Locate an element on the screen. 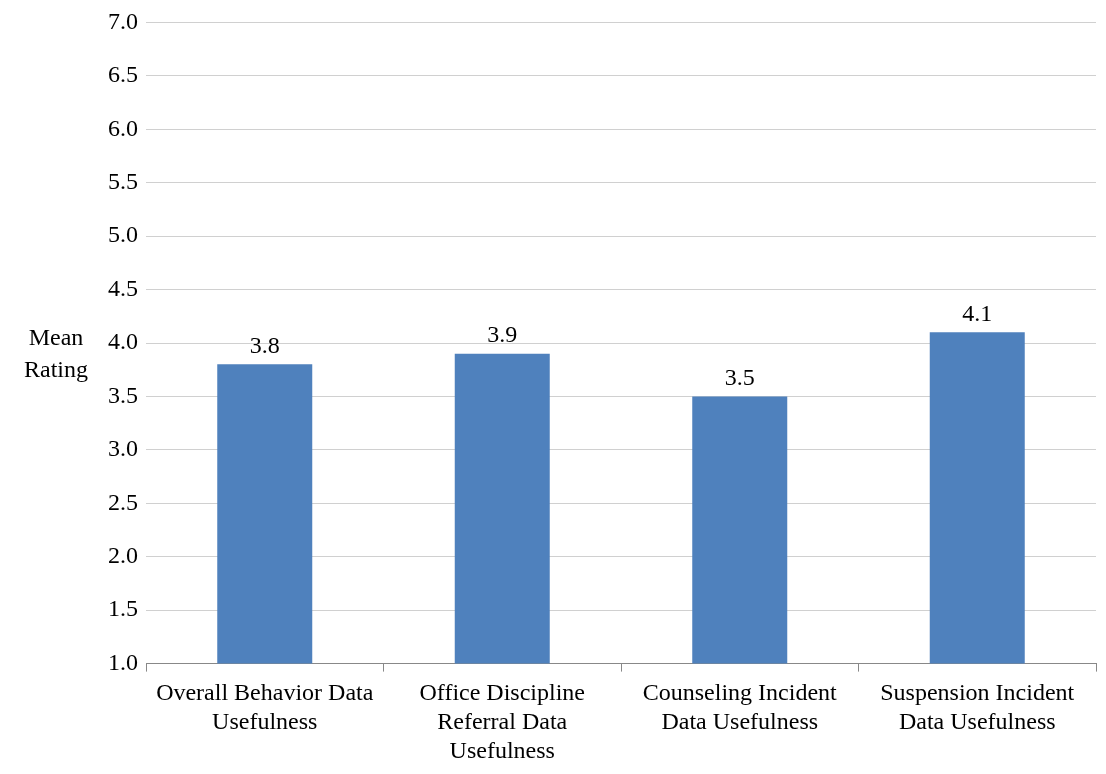  y-tick-label: 2.0 is located at coordinates (123, 555).